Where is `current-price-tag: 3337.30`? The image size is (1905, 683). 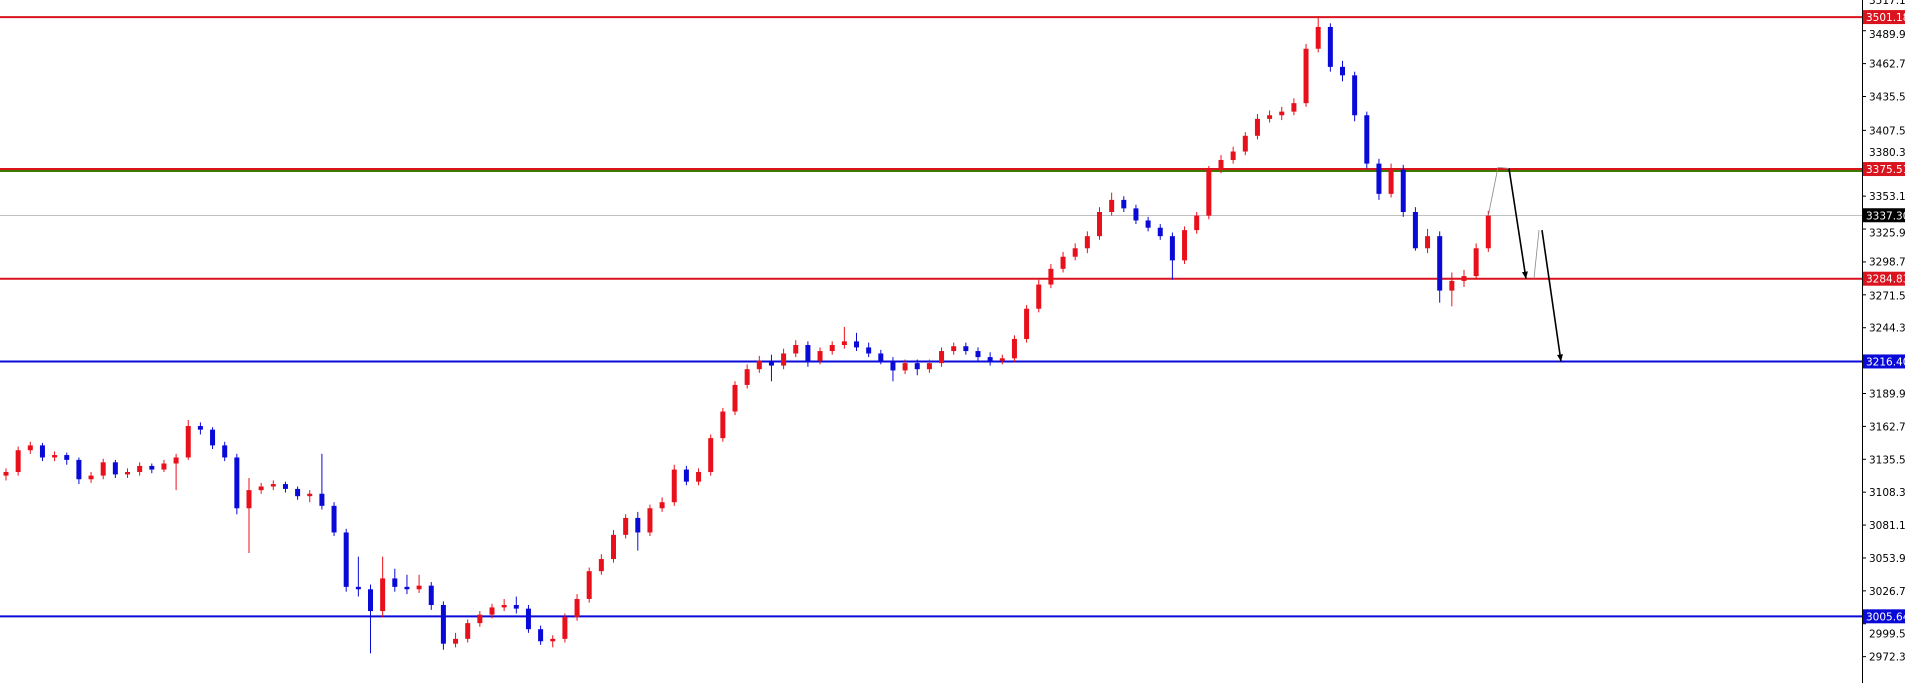
current-price-tag: 3337.30 is located at coordinates (1885, 216).